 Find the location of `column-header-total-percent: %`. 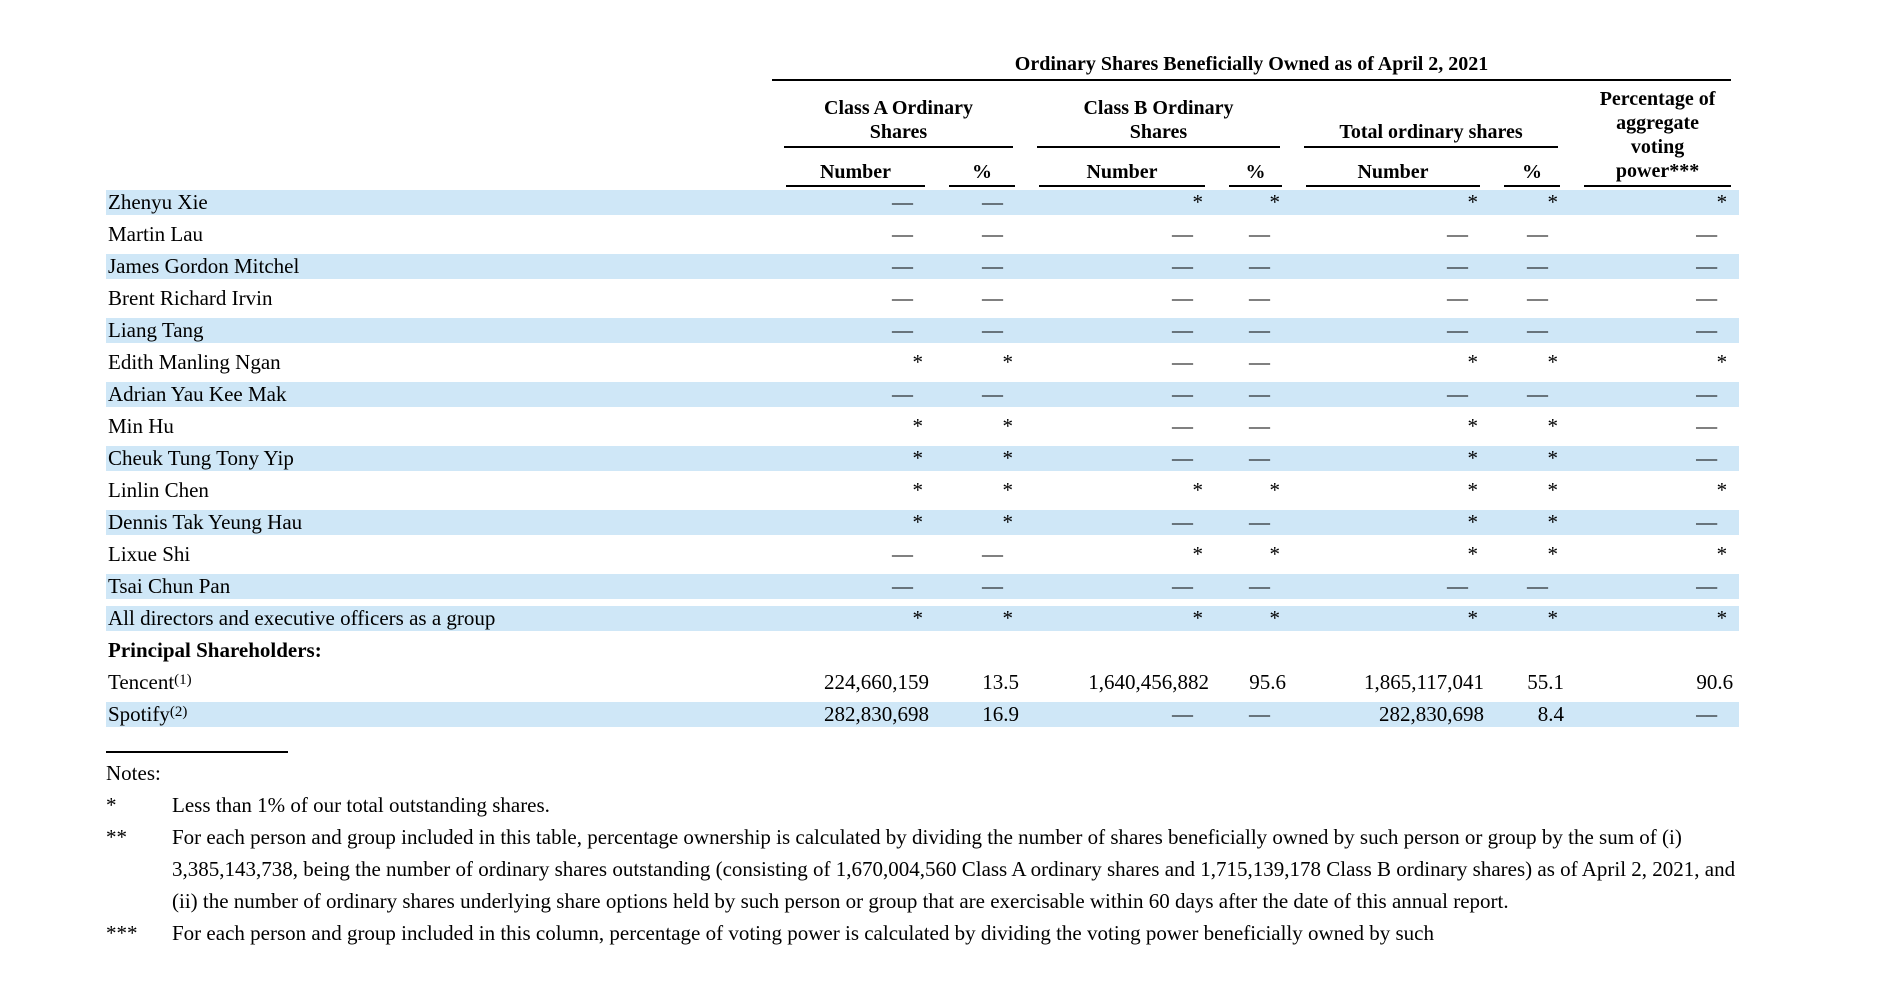

column-header-total-percent: % is located at coordinates (1530, 167).